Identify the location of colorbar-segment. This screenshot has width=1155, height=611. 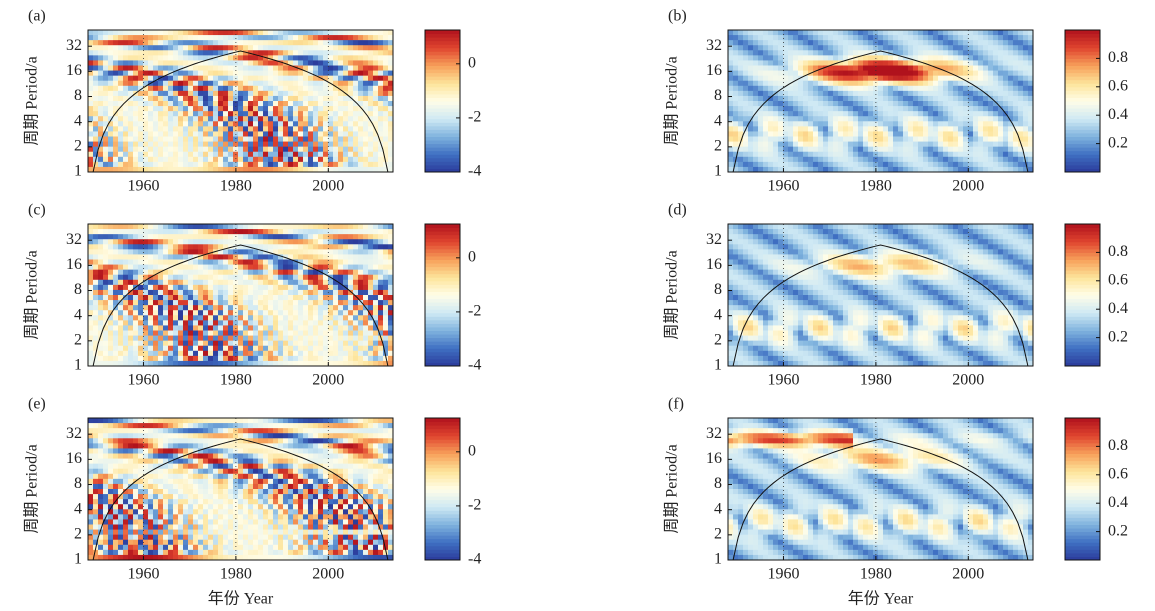
(1082, 85).